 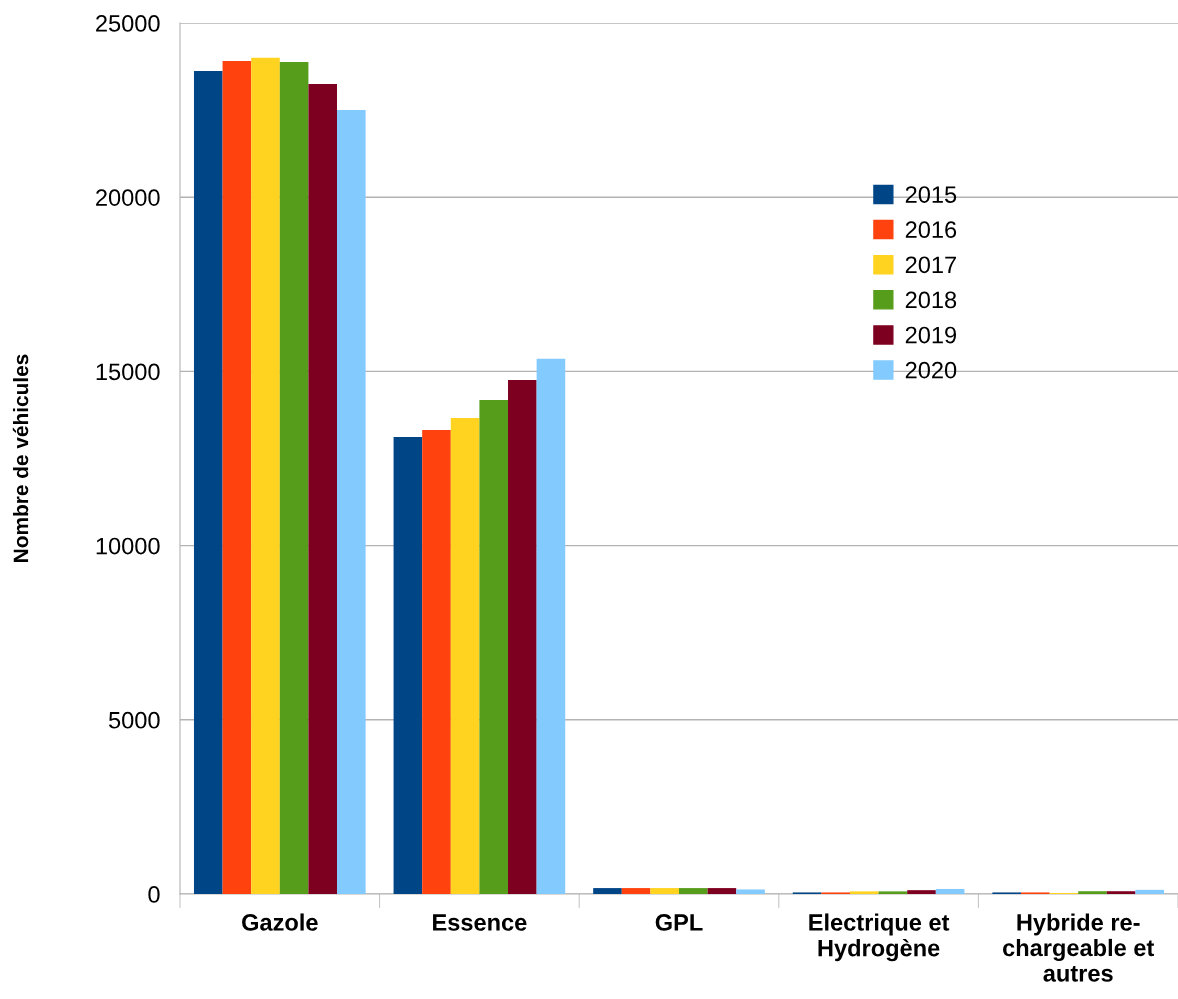 What do you see at coordinates (931, 194) in the screenshot?
I see `legend-label: 2015` at bounding box center [931, 194].